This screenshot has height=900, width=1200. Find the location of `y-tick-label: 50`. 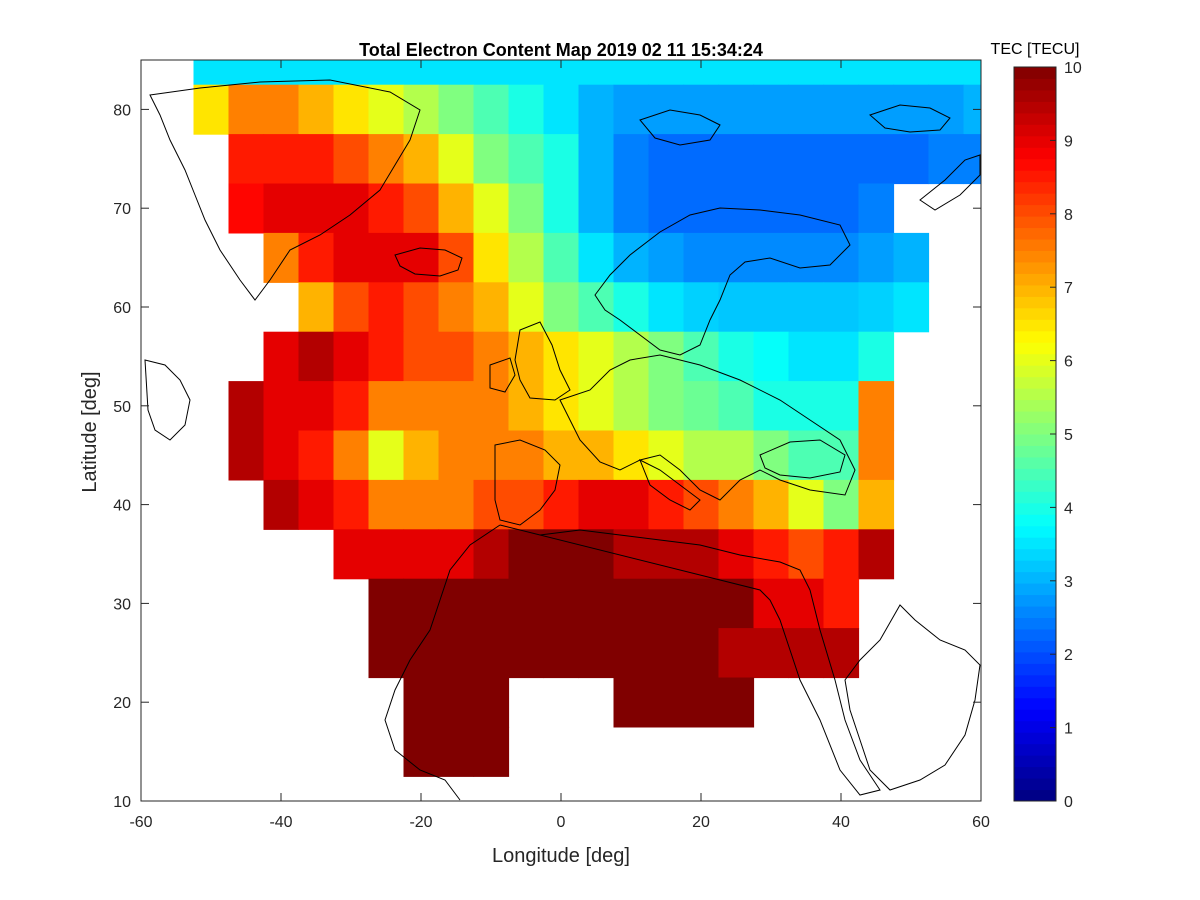

y-tick-label: 50 is located at coordinates (122, 407).